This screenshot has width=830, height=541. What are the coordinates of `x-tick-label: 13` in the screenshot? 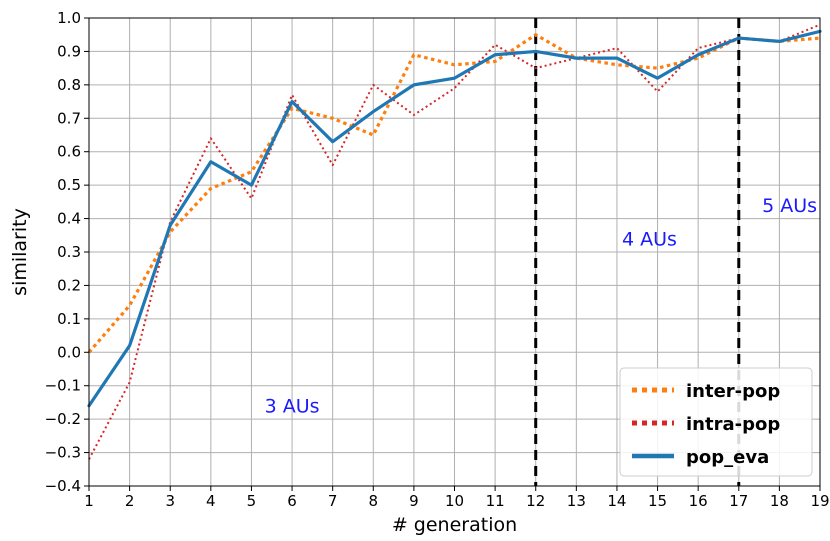 It's located at (576, 501).